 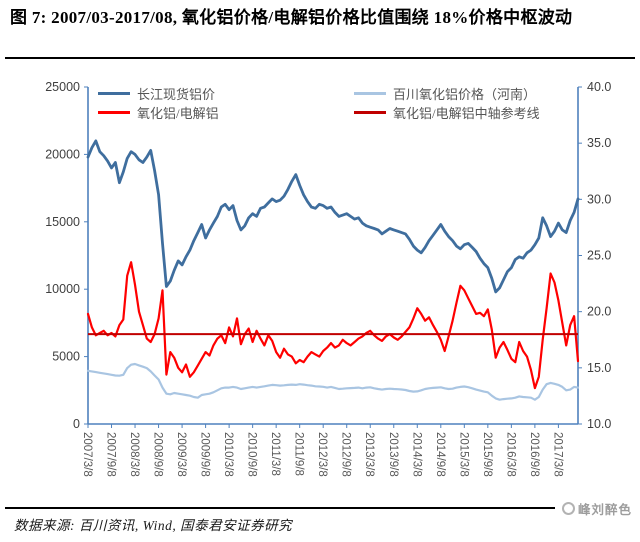 I want to click on x-axis-tick-label: 2014/9/8, so click(x=440, y=454).